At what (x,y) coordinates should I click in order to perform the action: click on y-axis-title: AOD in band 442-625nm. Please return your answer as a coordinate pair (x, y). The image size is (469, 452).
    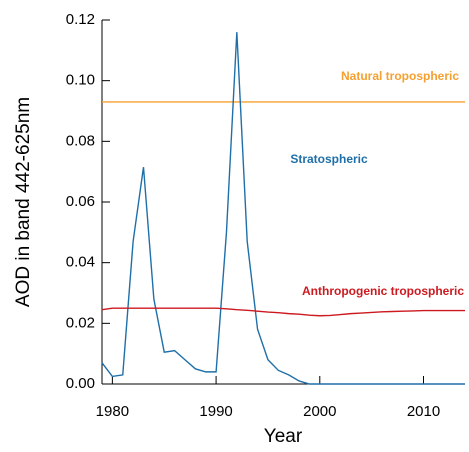
    Looking at the image, I should click on (23, 202).